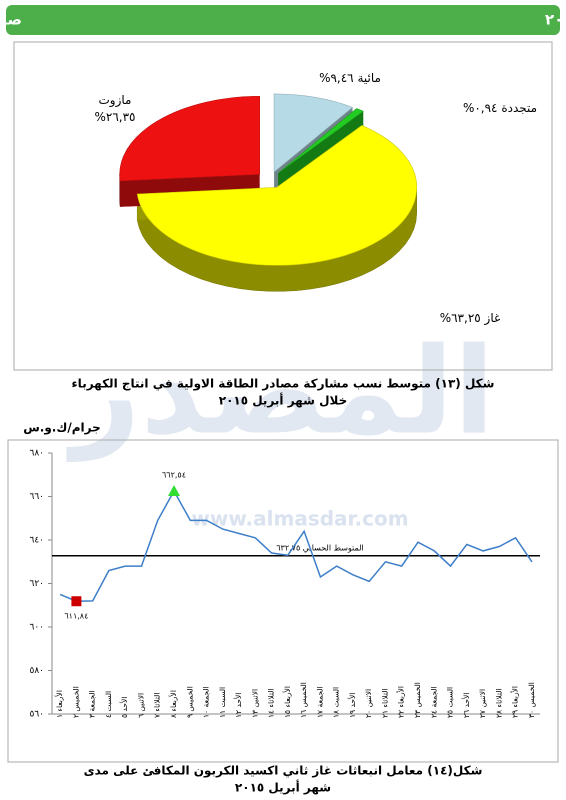  What do you see at coordinates (482, 703) in the screenshot?
I see `x-tick-label: الاثنين ٢٧` at bounding box center [482, 703].